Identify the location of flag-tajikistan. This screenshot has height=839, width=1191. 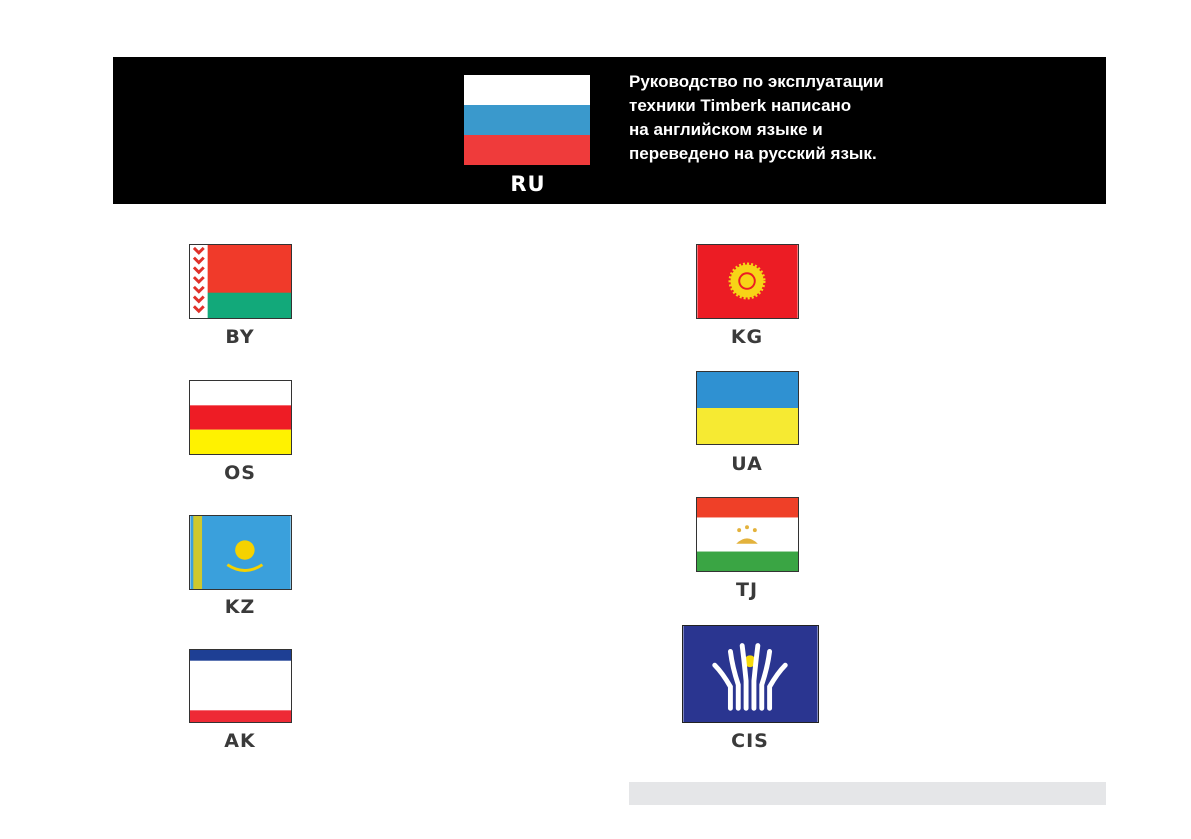
(747, 534).